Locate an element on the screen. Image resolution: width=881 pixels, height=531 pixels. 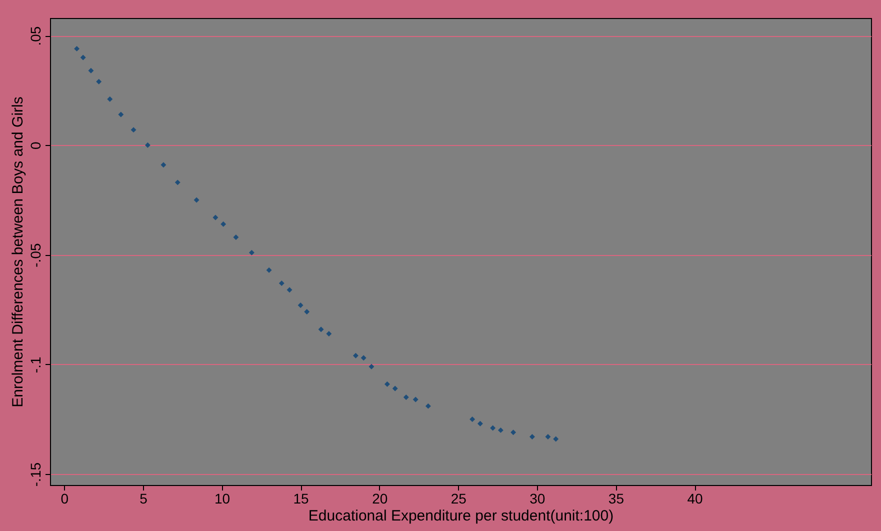
x-tick-label: 15 is located at coordinates (301, 498).